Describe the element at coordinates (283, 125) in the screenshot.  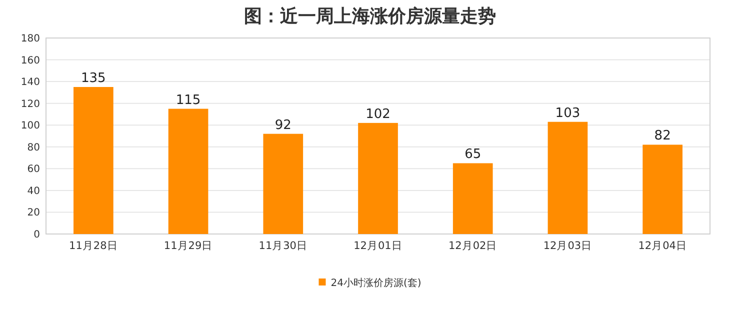
I see `data-label: 92` at that location.